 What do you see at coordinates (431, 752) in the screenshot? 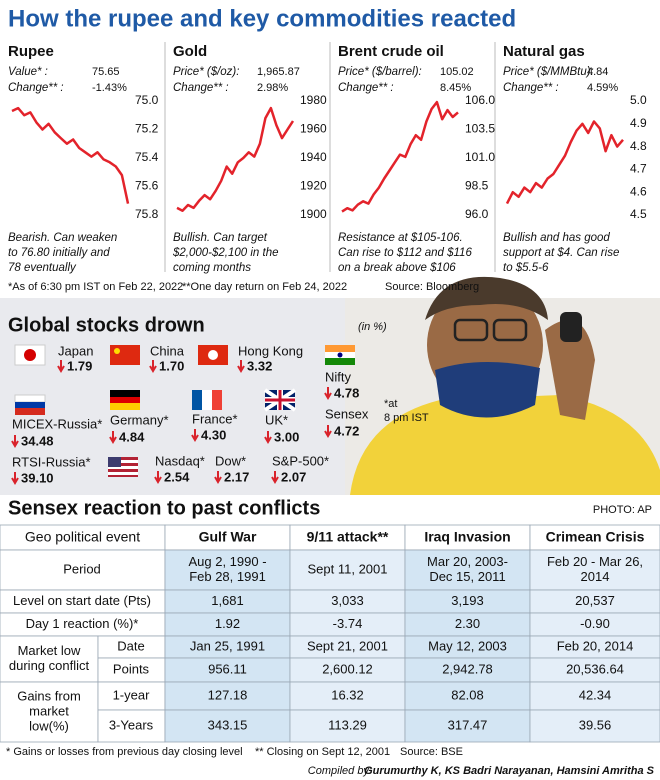
I see `footnote: Source: BSE` at bounding box center [431, 752].